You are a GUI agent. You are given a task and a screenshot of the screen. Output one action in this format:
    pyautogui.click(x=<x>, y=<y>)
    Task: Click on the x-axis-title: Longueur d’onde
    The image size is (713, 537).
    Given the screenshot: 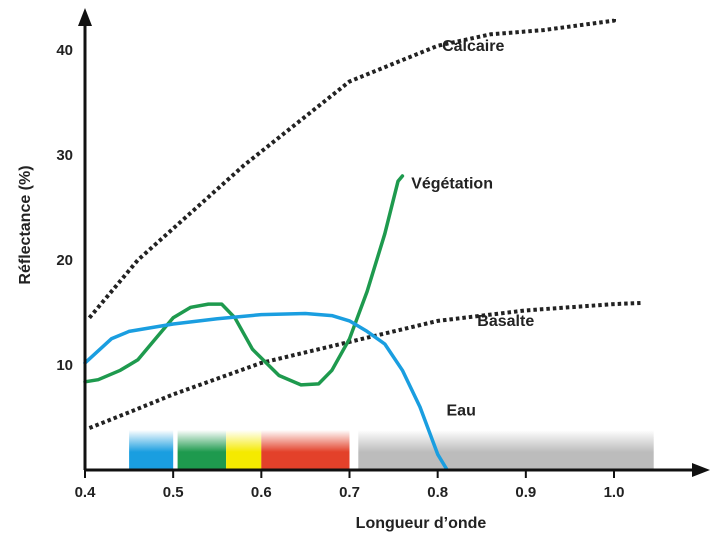 What is the action you would take?
    pyautogui.click(x=421, y=523)
    